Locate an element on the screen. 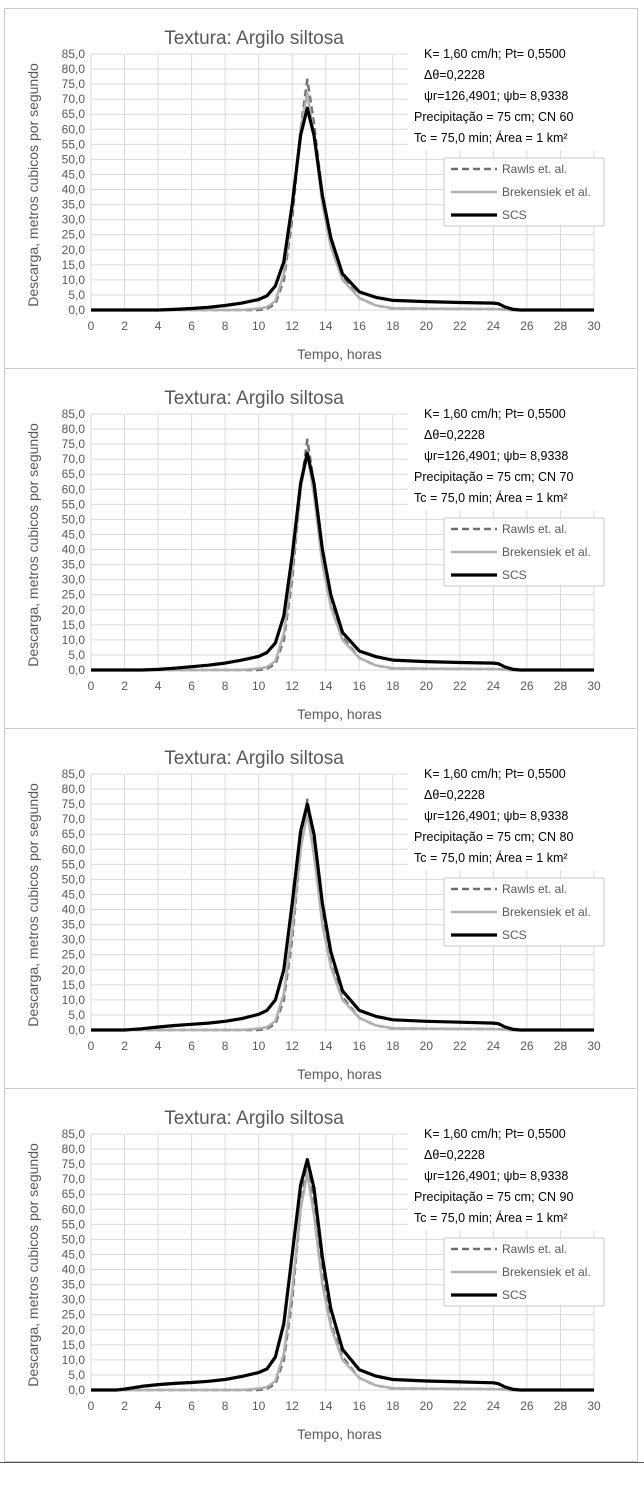  annotation-text: K= 1,60 cm/h; Pt= 0,5500 is located at coordinates (495, 54).